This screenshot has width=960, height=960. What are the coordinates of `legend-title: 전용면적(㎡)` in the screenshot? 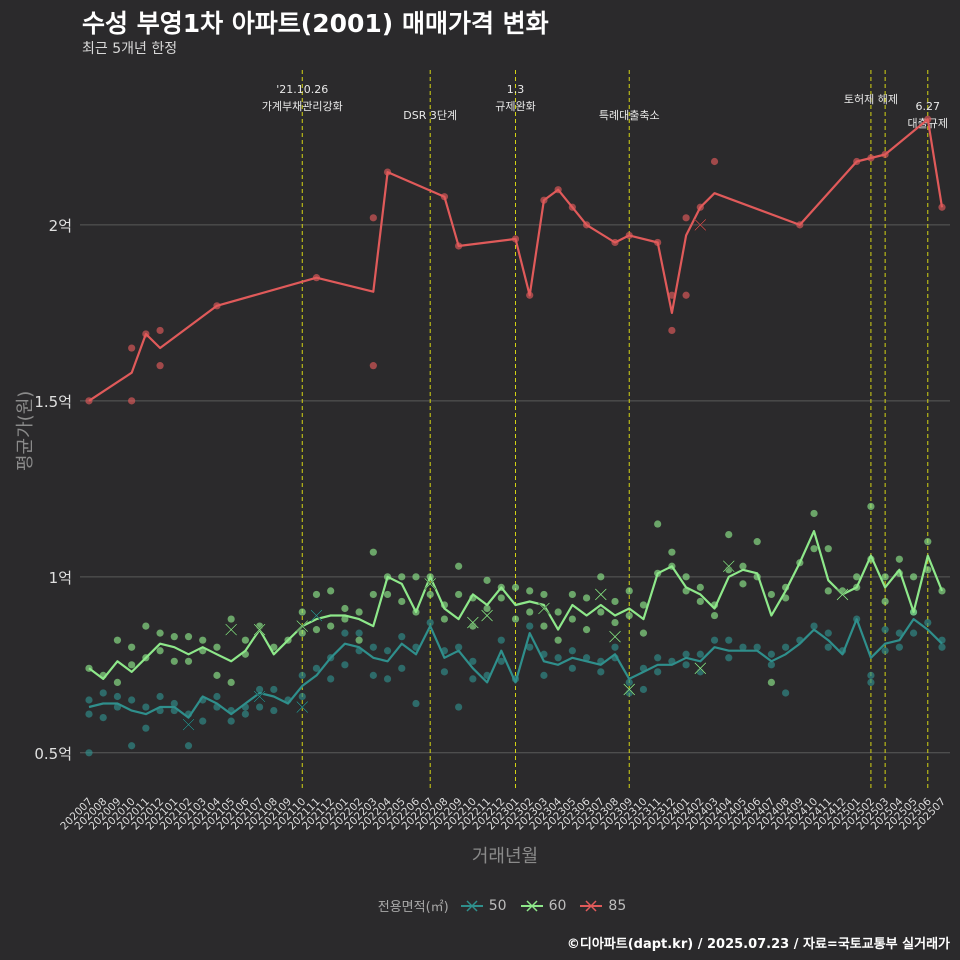 It's located at (413, 907).